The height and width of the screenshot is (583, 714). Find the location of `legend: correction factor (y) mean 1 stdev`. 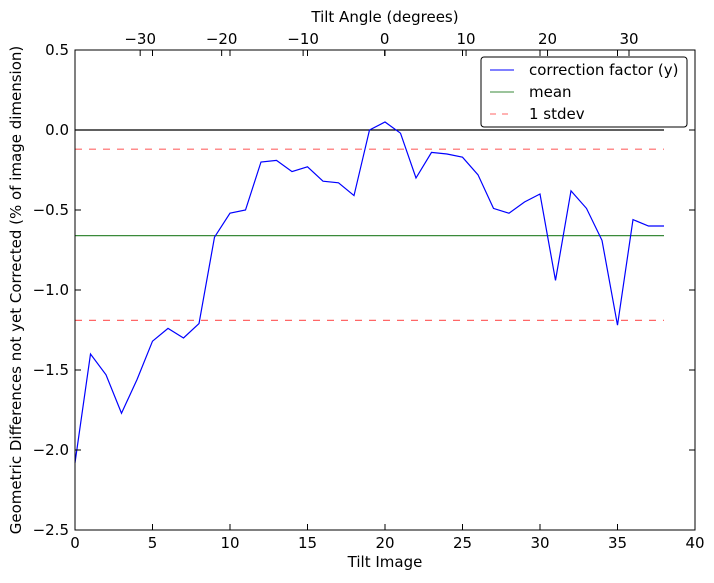

legend: correction factor (y) mean 1 stdev is located at coordinates (584, 92).